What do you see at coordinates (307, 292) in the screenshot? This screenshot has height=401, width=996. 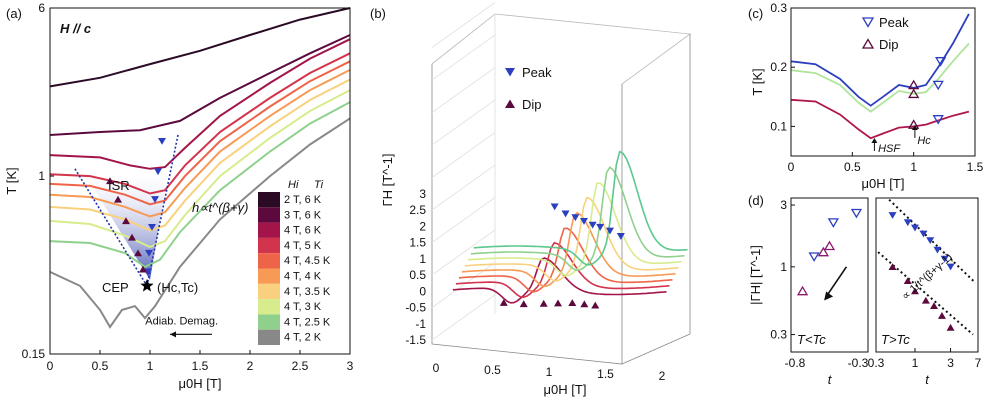 I see `legend-entry-6: 4 T, 3.5 K` at bounding box center [307, 292].